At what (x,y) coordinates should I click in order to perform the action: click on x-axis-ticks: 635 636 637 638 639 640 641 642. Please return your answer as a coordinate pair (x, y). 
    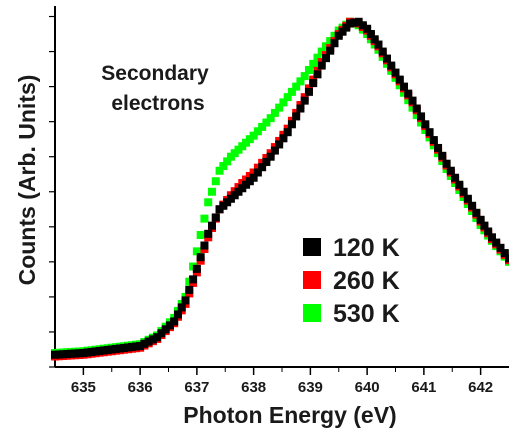
    Looking at the image, I should click on (282, 381).